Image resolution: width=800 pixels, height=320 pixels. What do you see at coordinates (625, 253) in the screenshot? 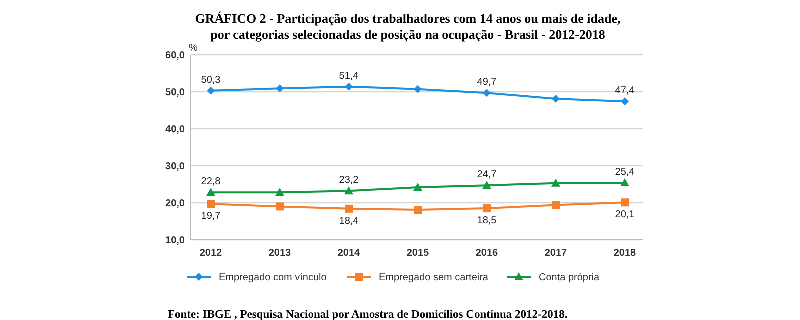
I see `x-tick-label: 2018` at bounding box center [625, 253].